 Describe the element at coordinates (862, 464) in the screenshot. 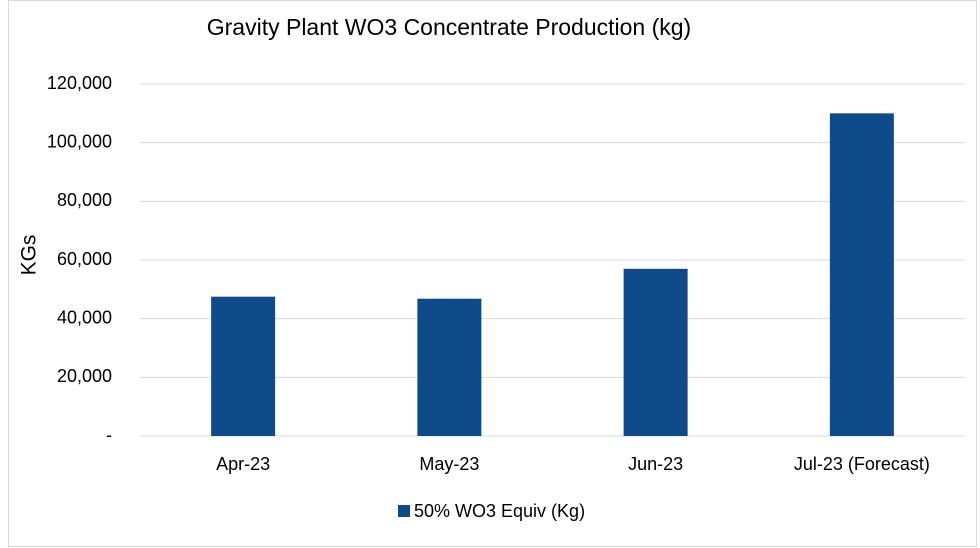

I see `x-tick-label: Jul-23 (Forecast)` at that location.